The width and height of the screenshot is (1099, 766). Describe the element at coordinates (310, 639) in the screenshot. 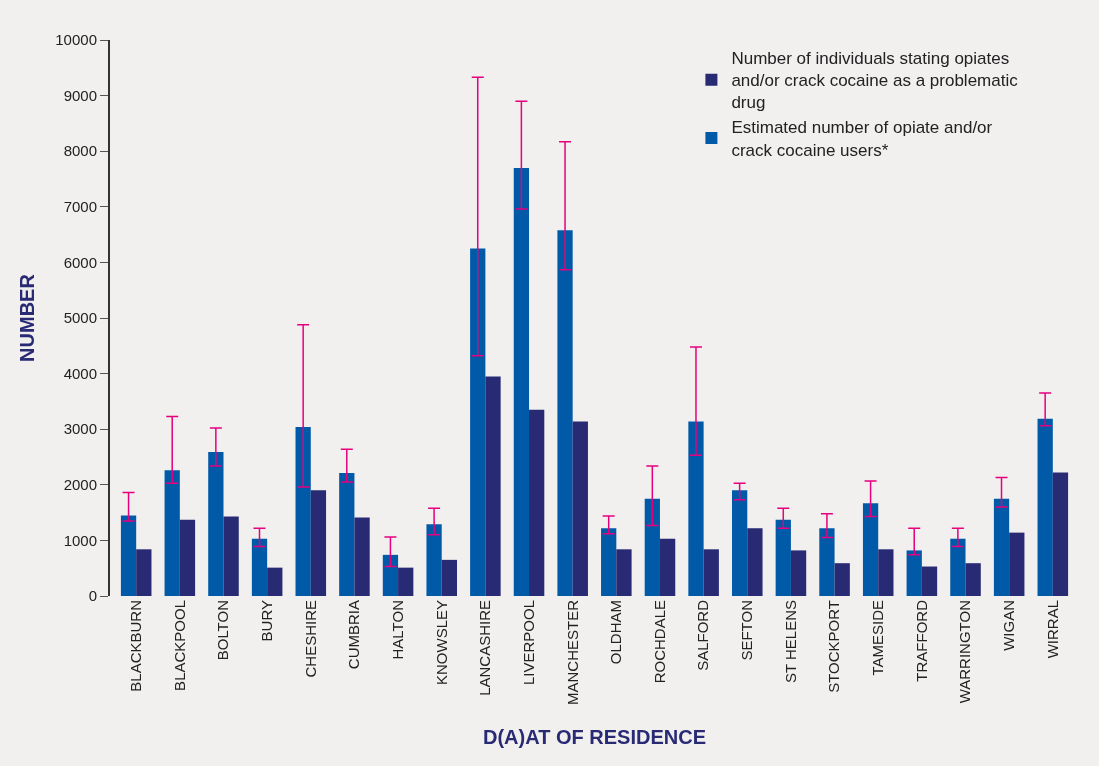

I see `x-tick-label: CHESHIRE` at that location.